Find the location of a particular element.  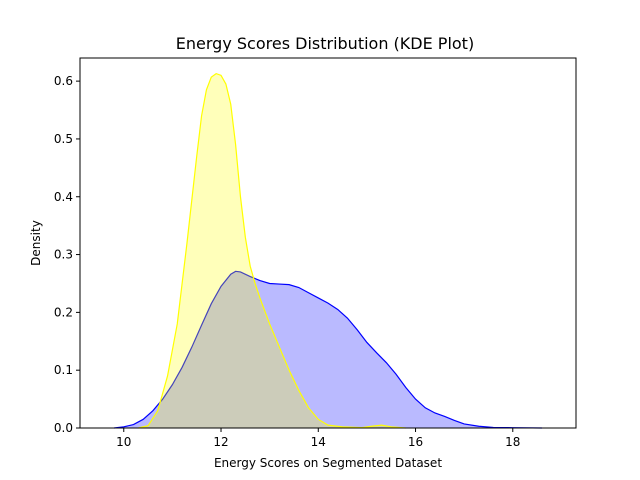

y-tick-label: 0.3 is located at coordinates (63, 255).